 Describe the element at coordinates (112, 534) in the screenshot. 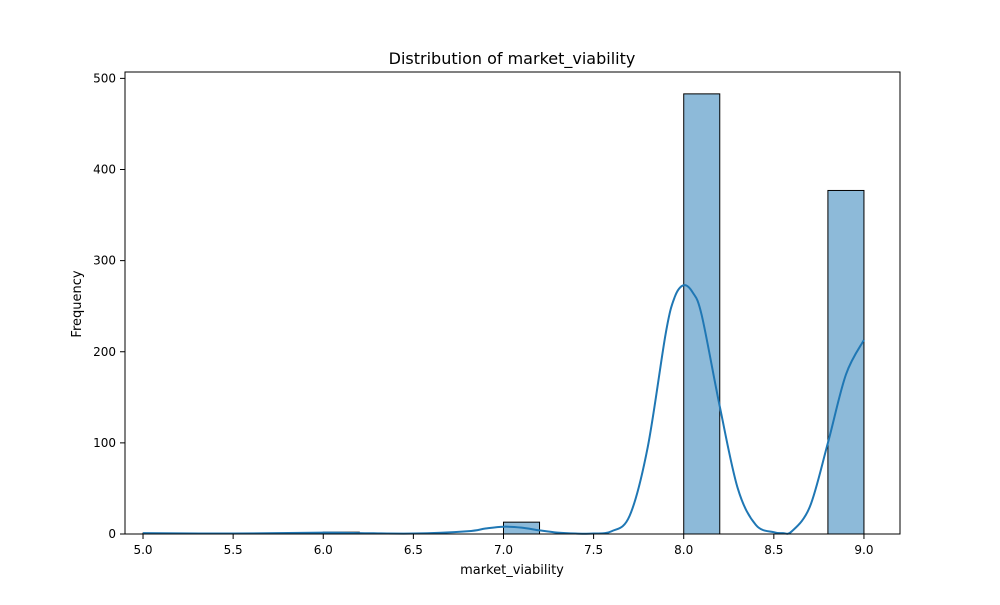

I see `y-tick-label: 0` at that location.